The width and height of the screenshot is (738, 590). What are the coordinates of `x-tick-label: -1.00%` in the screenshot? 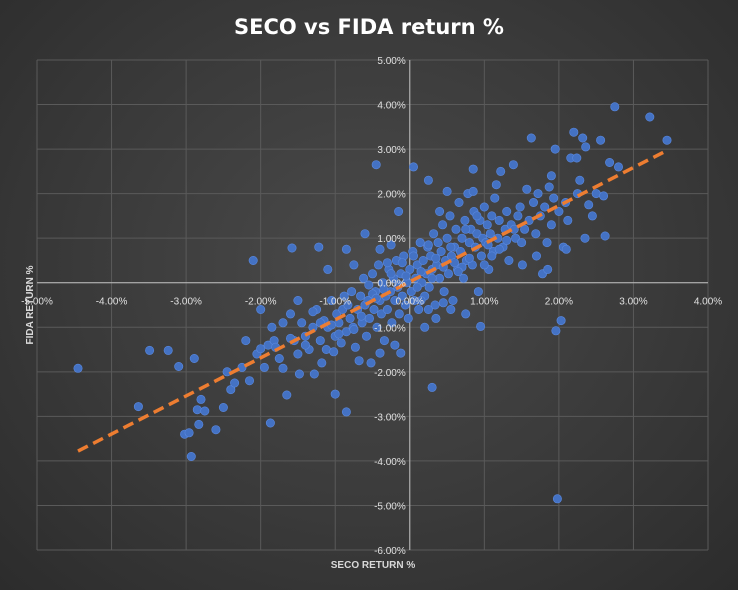 It's located at (335, 302).